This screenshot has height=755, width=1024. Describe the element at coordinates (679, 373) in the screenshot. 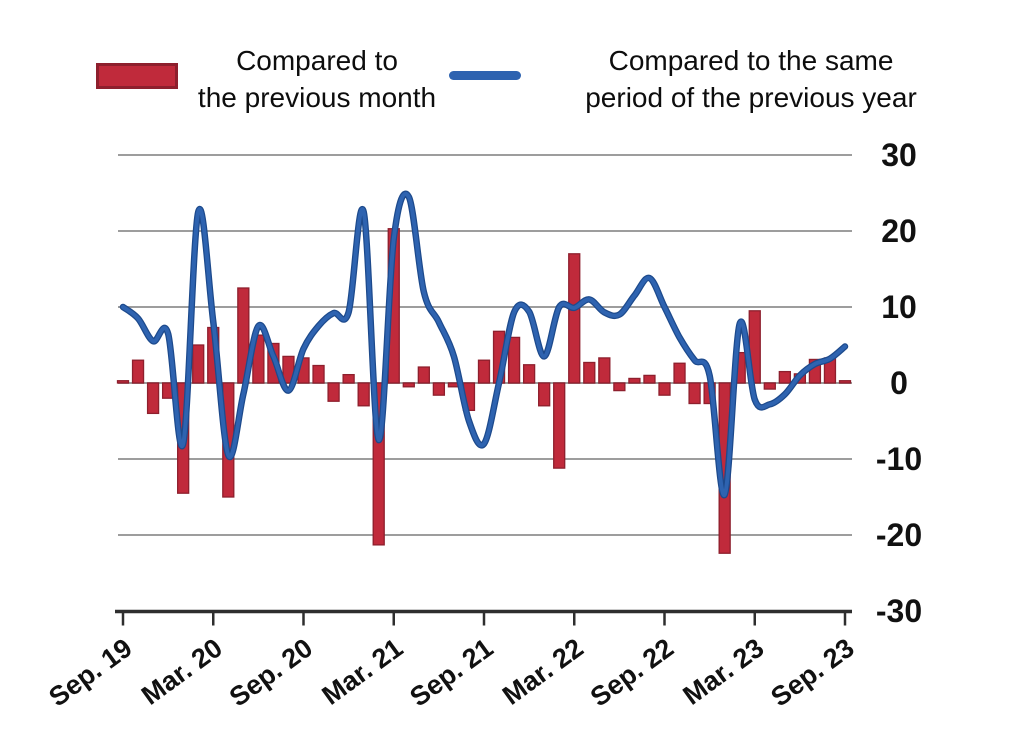

I see `bar-oct-2022` at that location.